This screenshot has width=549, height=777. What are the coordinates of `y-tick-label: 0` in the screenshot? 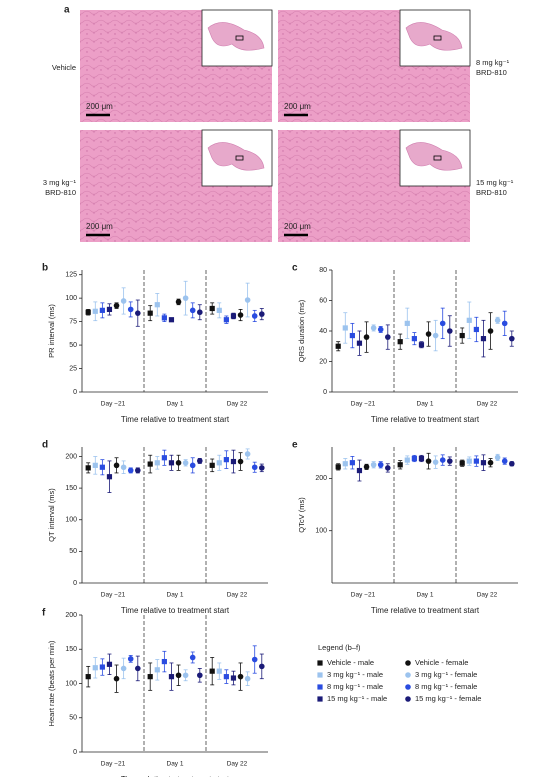 It's located at (75, 392).